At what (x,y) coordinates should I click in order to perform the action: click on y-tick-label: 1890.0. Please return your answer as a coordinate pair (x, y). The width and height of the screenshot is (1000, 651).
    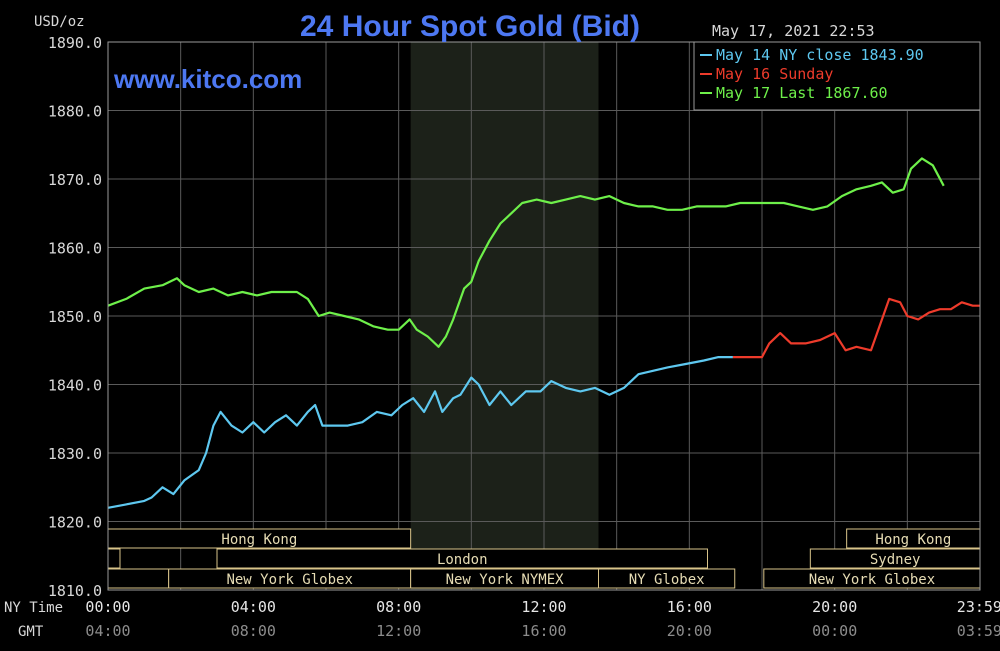
    Looking at the image, I should click on (75, 43).